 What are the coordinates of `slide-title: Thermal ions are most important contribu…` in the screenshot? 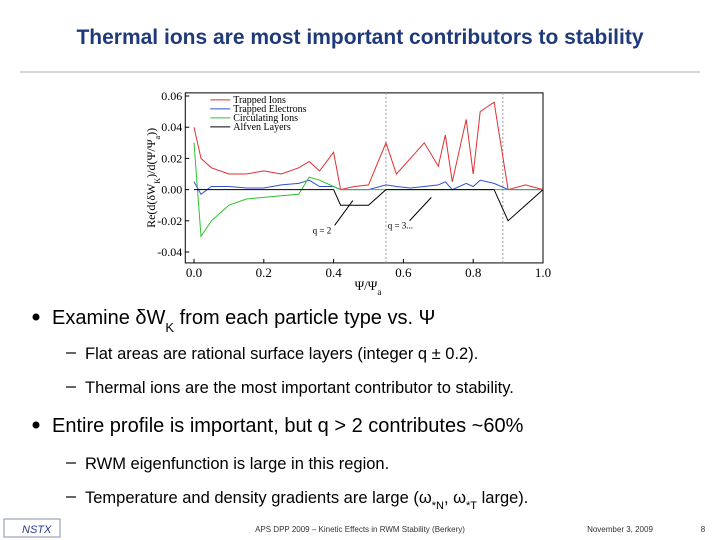 It's located at (359, 37).